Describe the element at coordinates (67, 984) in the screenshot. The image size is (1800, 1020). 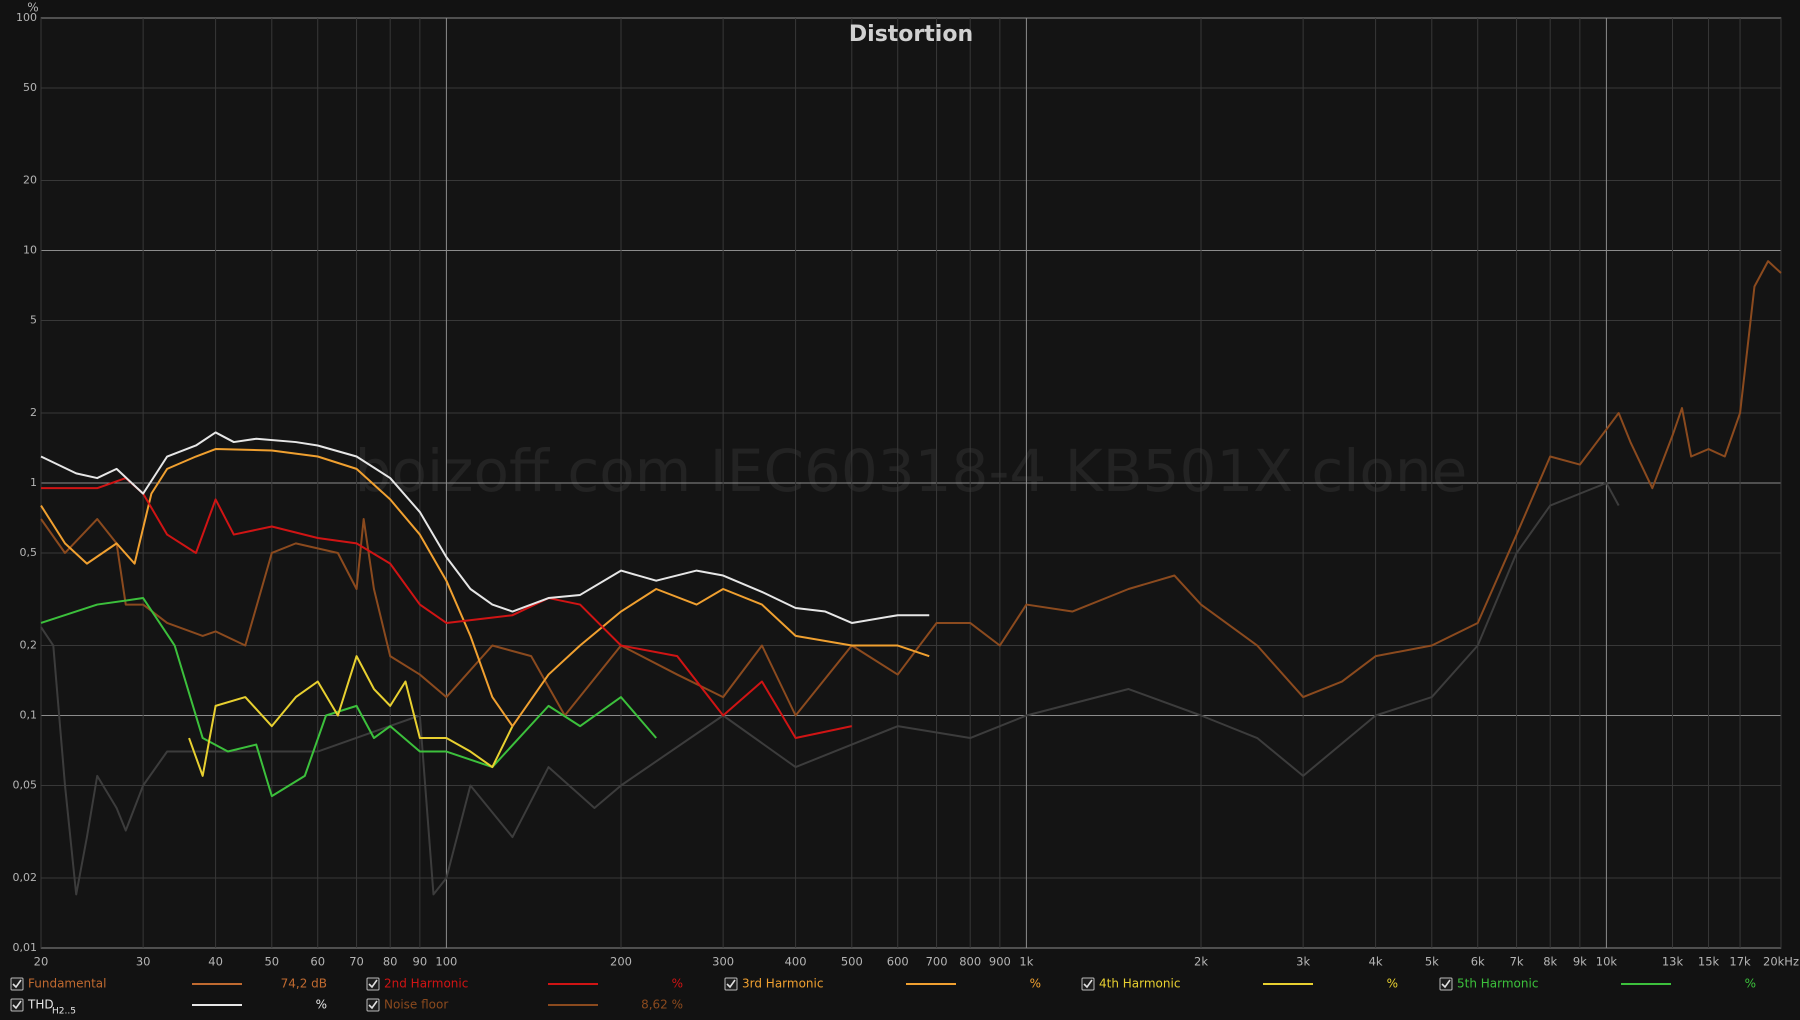
I see `legend-label: Fundamental` at that location.